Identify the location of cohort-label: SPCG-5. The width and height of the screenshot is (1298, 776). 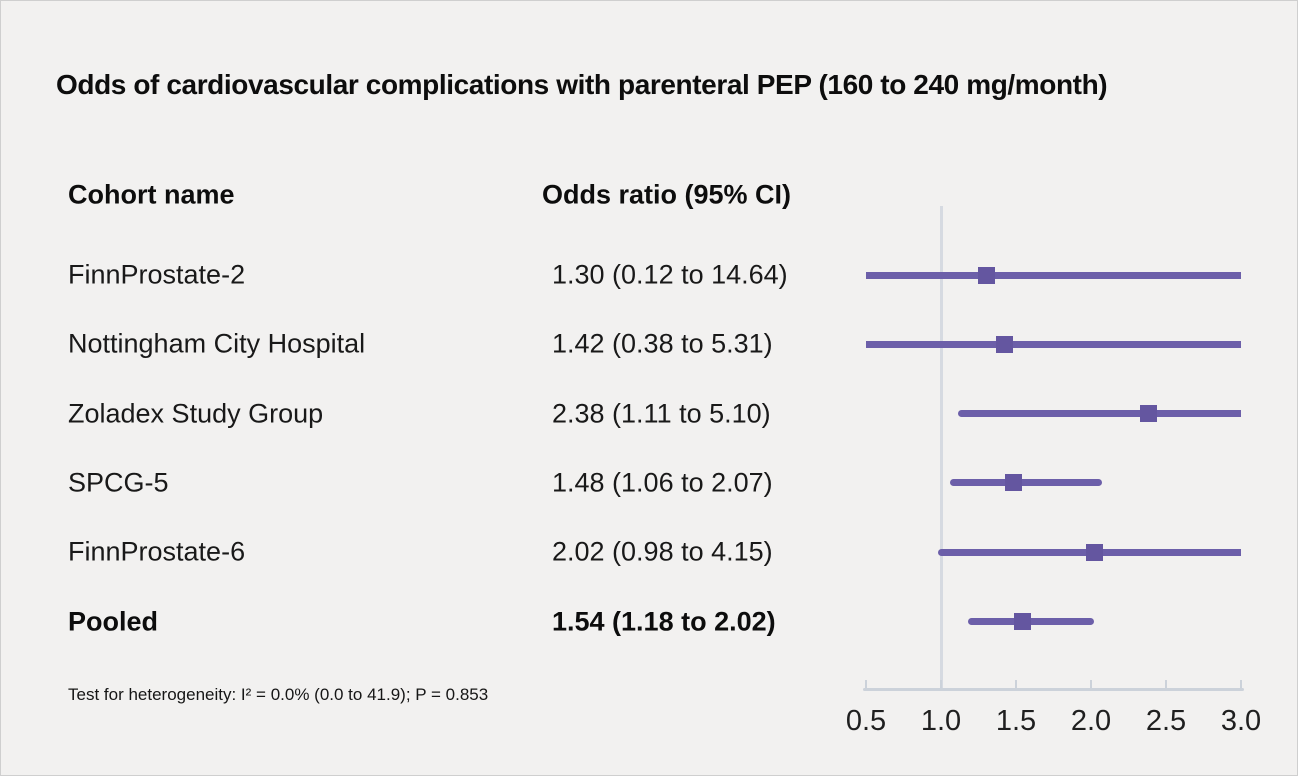
(118, 482).